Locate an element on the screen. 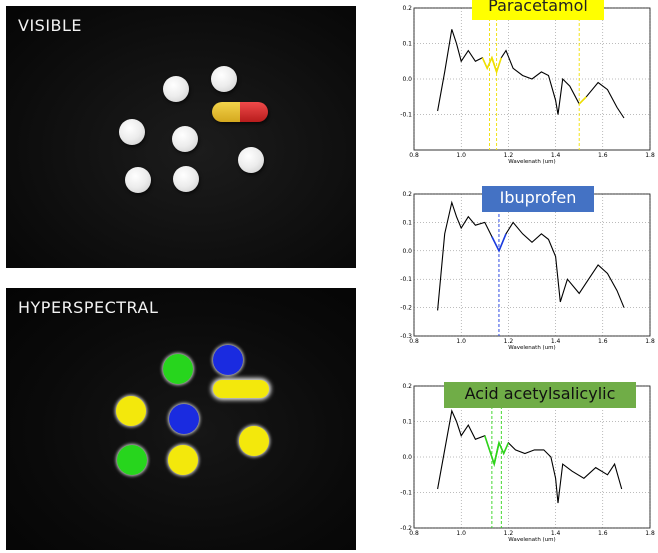 This screenshot has width=658, height=553. y-tick-label: -0.3 is located at coordinates (406, 336).